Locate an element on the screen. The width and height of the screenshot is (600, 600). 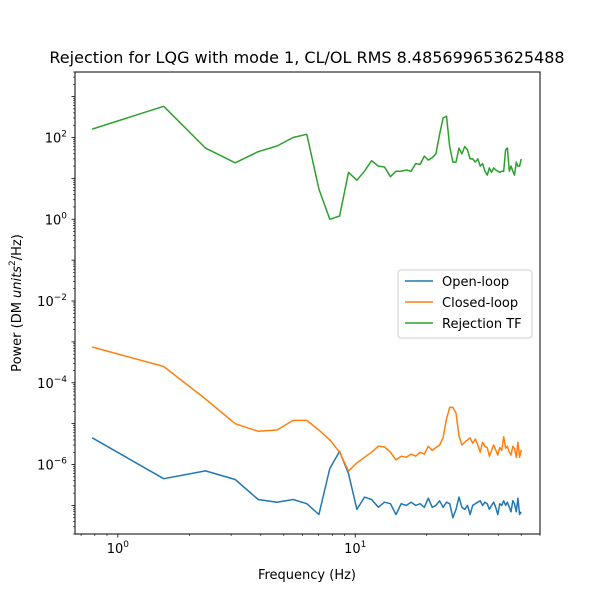
x-tick-label-0: 100 is located at coordinates (118, 548).